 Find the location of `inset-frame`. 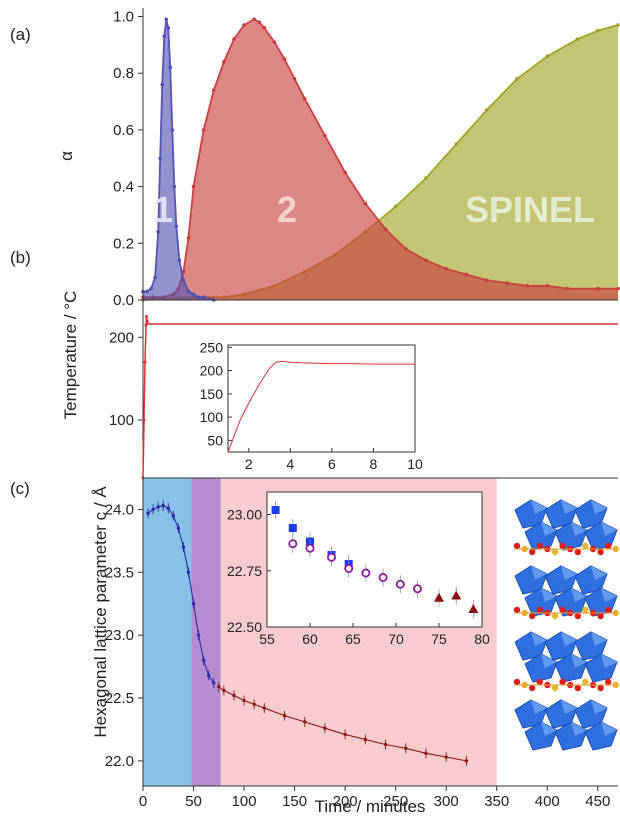

inset-frame is located at coordinates (374, 559).